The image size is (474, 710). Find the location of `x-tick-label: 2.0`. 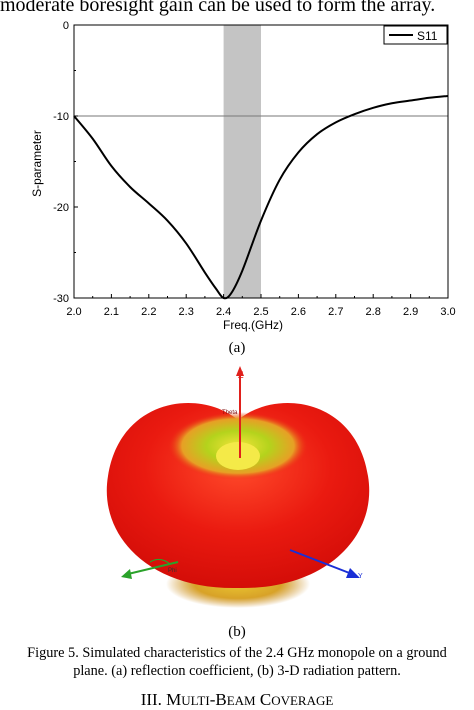

x-tick-label: 2.0 is located at coordinates (73, 312).